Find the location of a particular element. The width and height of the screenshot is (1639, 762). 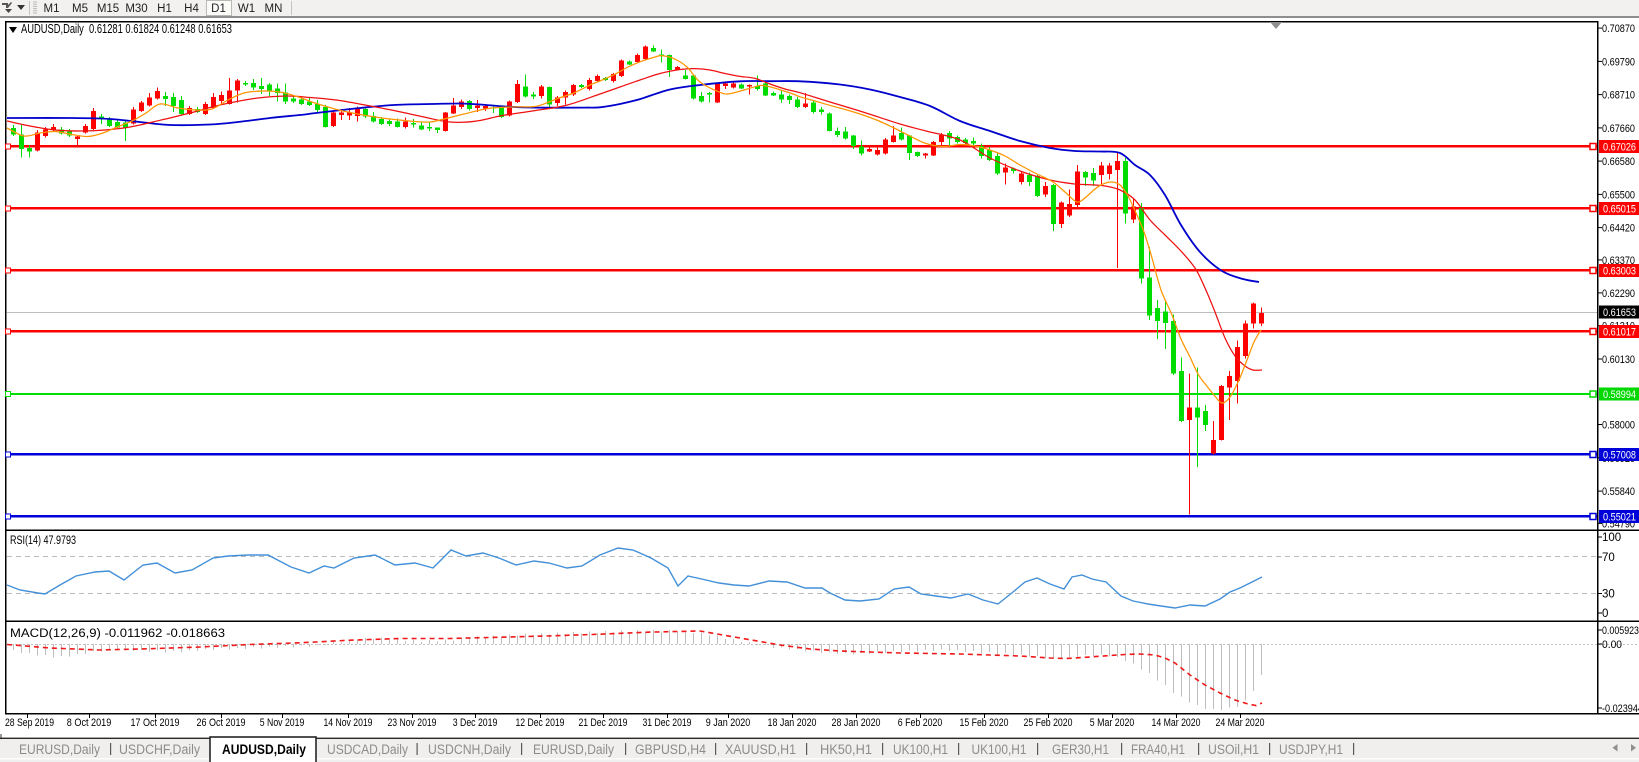

svg-text: 30 is located at coordinates (1608, 595).